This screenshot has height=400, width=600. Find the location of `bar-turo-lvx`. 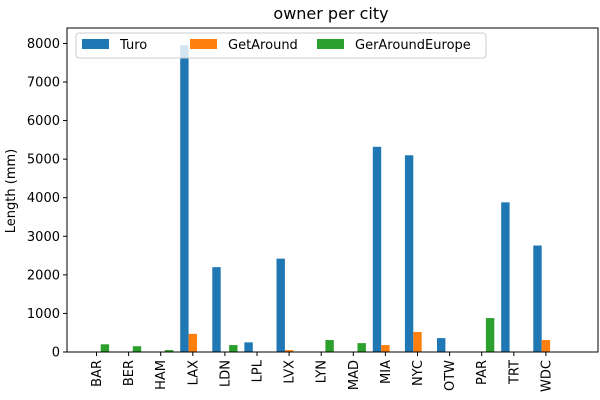

bar-turo-lvx is located at coordinates (280, 305).